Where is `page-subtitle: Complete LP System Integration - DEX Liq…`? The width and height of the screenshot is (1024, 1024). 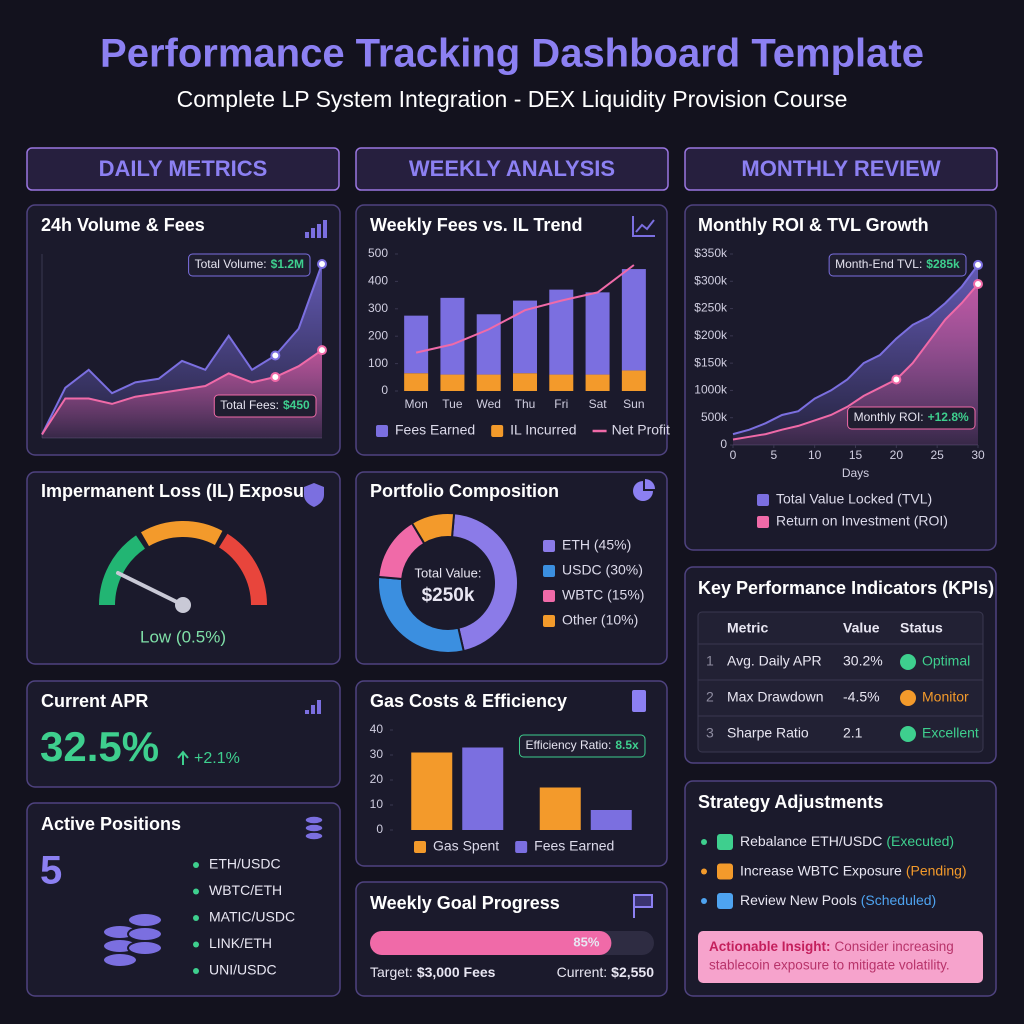
page-subtitle: Complete LP System Integration - DEX Liq… is located at coordinates (512, 99).